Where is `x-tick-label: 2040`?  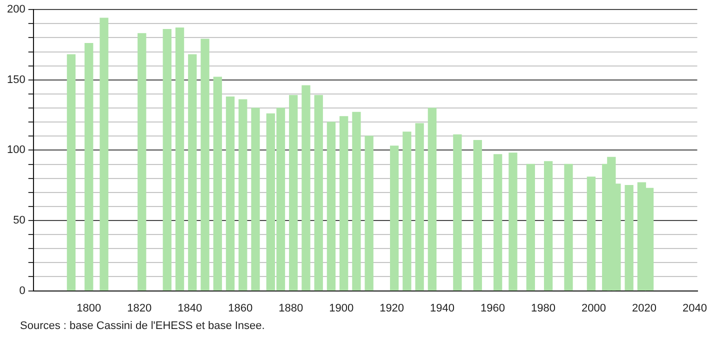 x-tick-label: 2040 is located at coordinates (694, 308).